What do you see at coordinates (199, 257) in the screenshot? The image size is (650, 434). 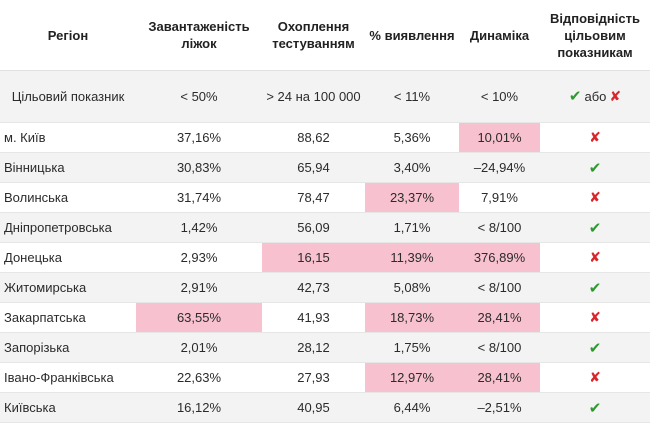 I see `cell-beds: 2,93%` at bounding box center [199, 257].